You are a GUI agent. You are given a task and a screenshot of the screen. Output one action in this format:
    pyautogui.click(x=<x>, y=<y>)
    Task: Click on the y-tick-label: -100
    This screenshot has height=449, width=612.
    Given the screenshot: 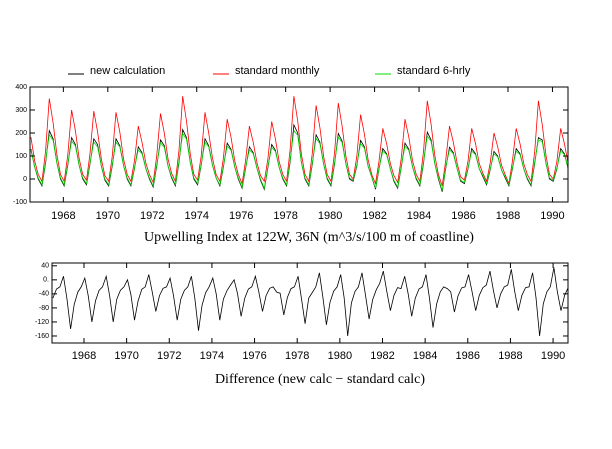 What is the action you would take?
    pyautogui.click(x=20, y=202)
    